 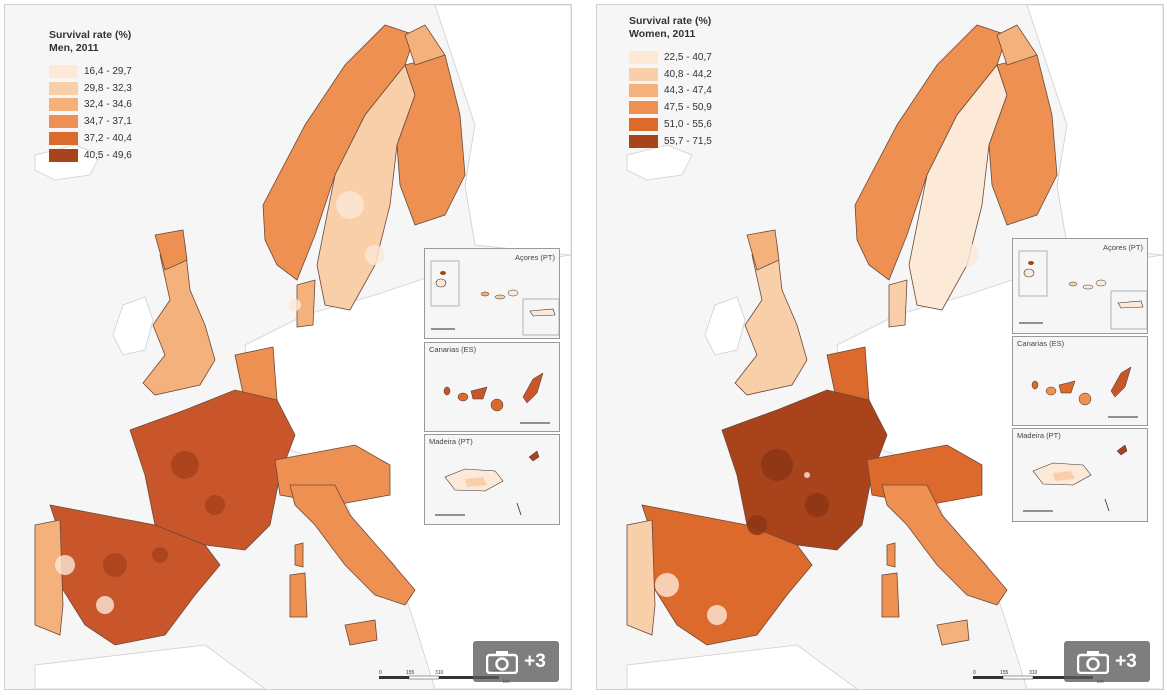 What do you see at coordinates (688, 74) in the screenshot?
I see `legend-label: 40,8 - 44,2` at bounding box center [688, 74].